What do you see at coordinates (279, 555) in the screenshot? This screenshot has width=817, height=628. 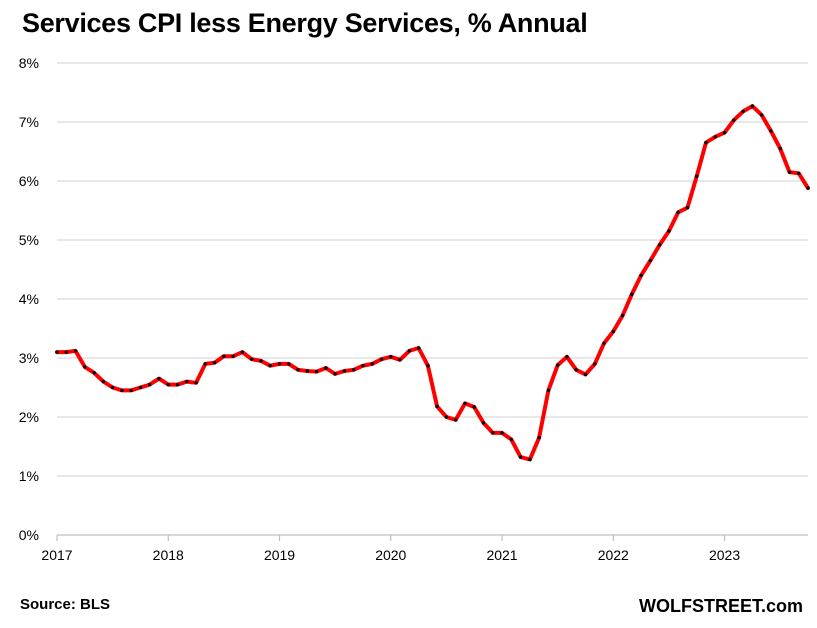 I see `x-tick-label: 2019` at bounding box center [279, 555].